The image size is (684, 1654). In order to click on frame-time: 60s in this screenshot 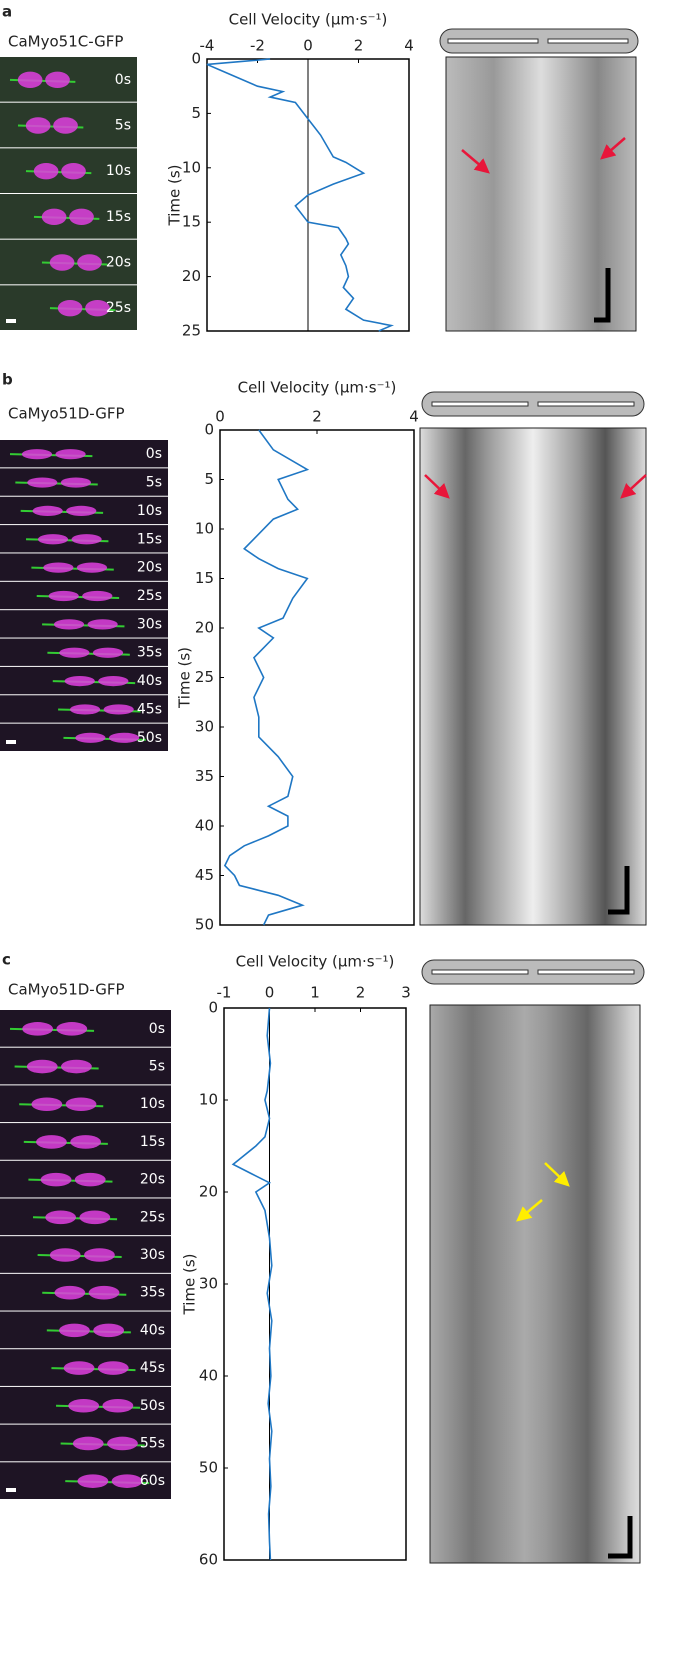, I will do `click(152, 1481)`.